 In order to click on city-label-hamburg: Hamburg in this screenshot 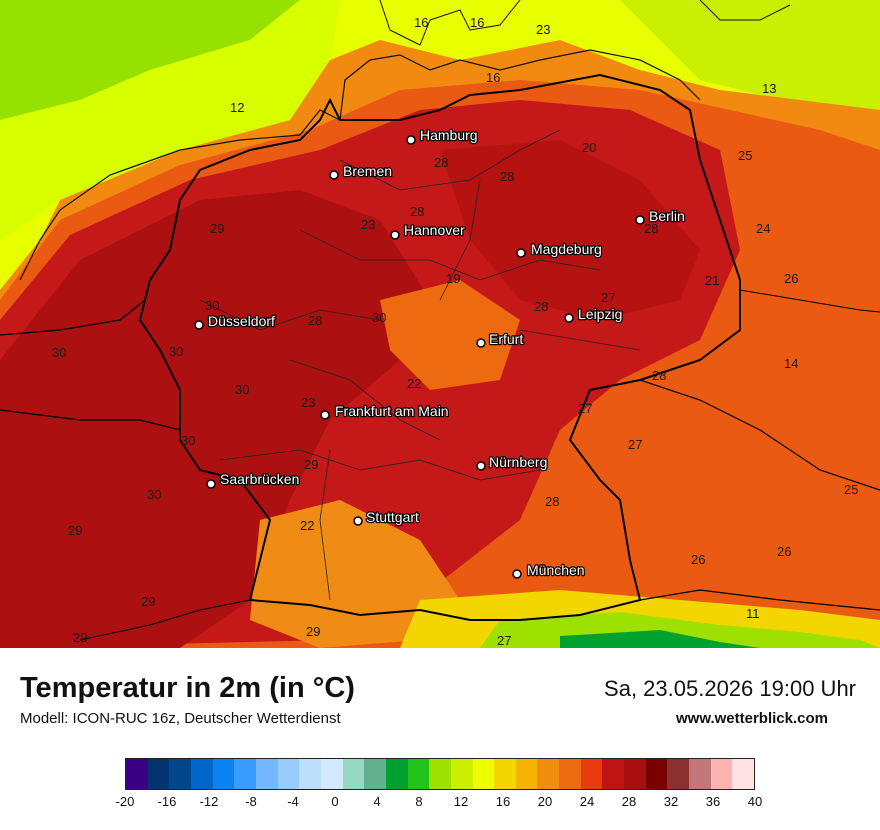, I will do `click(449, 135)`.